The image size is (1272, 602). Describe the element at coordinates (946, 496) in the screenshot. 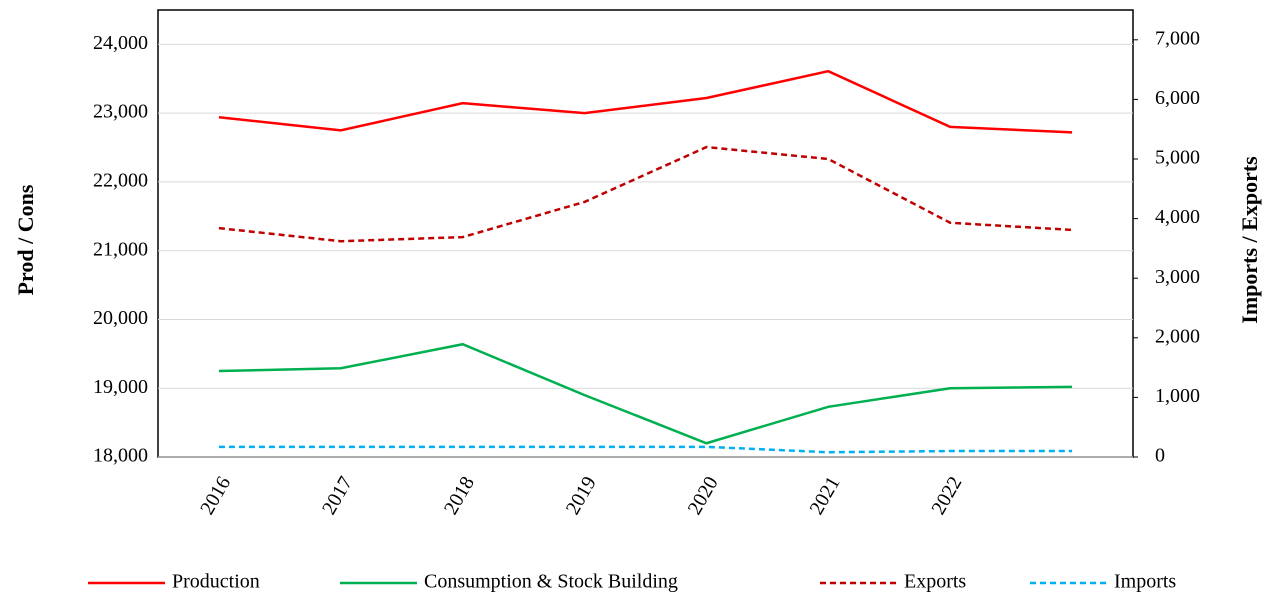

I see `x-tick-label: 2022` at that location.